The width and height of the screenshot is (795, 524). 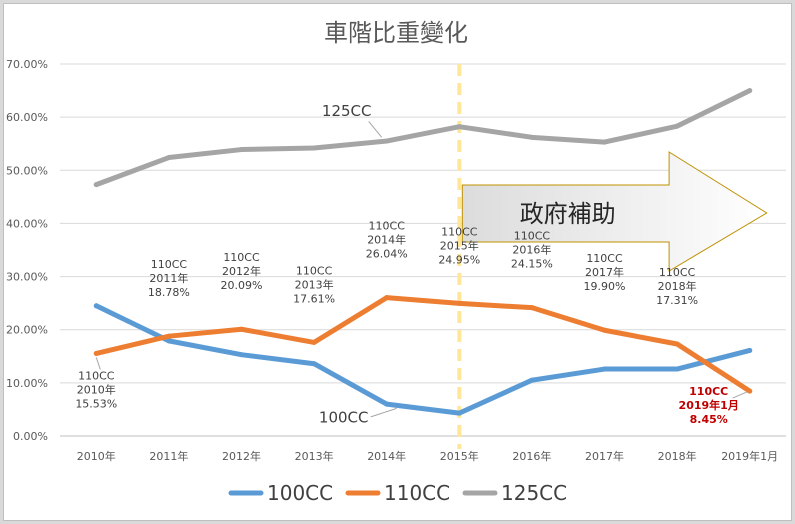 What do you see at coordinates (604, 272) in the screenshot?
I see `data-label-110: 2017年` at bounding box center [604, 272].